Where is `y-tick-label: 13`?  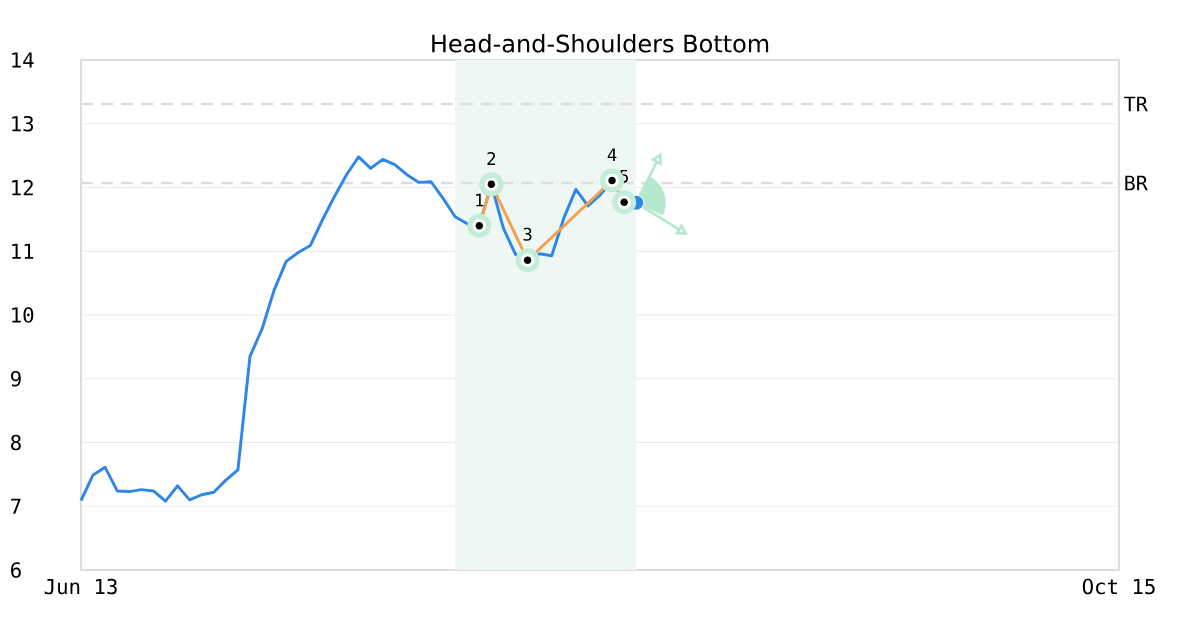 y-tick-label: 13 is located at coordinates (23, 123).